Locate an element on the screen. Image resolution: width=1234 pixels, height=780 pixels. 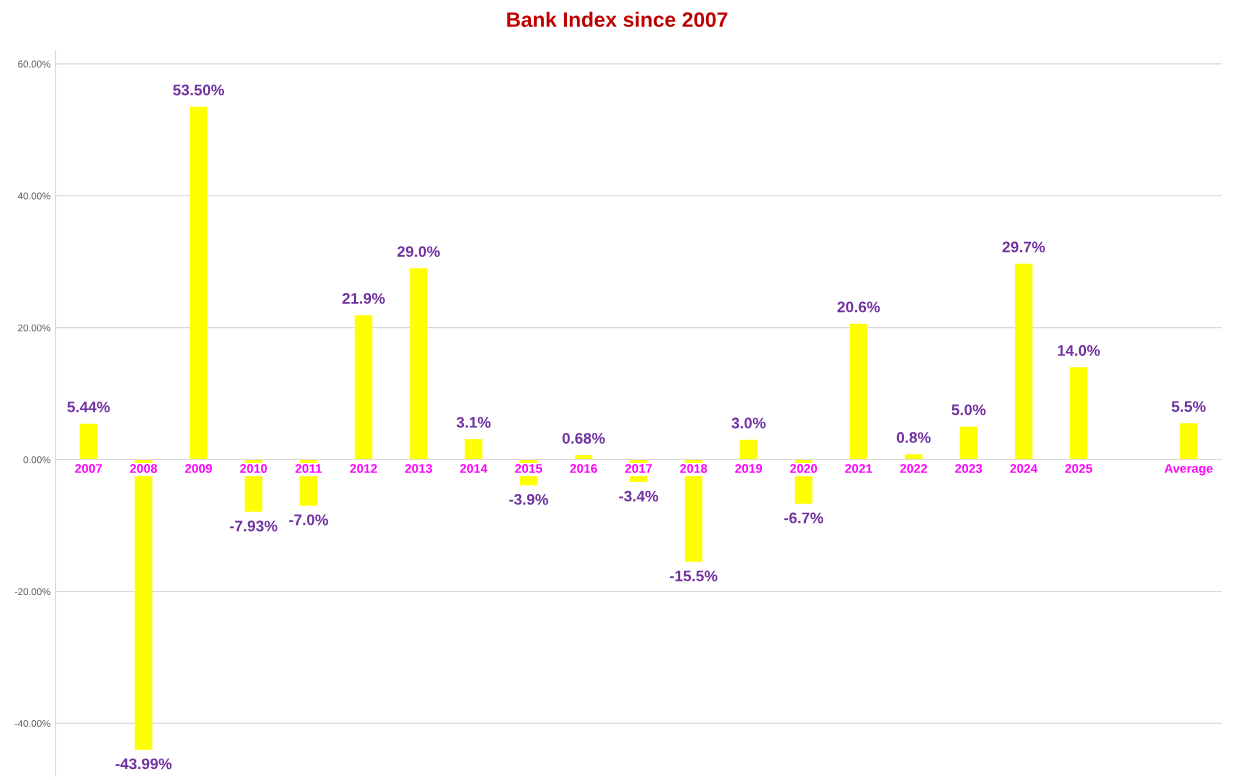
data-label: 5.0% is located at coordinates (968, 410).